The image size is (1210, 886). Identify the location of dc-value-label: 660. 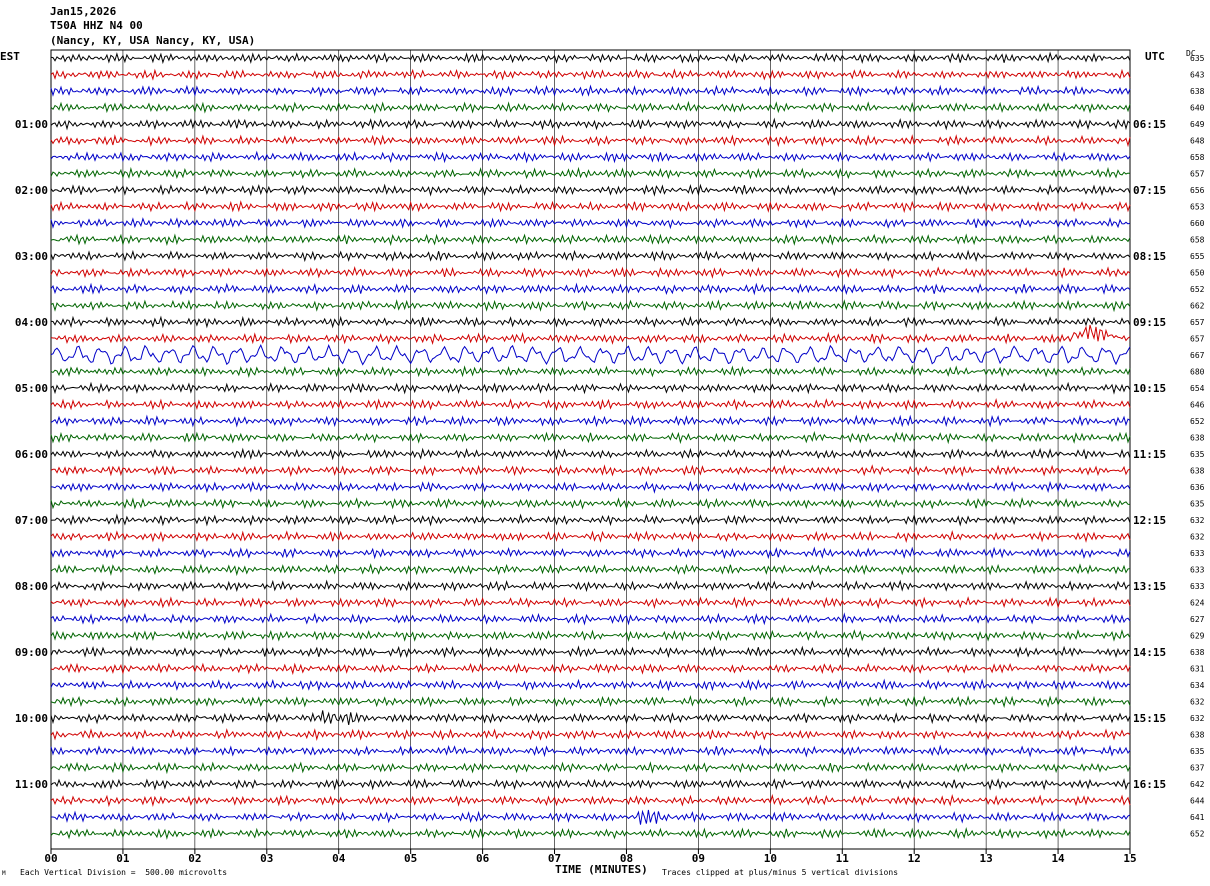
(1197, 223).